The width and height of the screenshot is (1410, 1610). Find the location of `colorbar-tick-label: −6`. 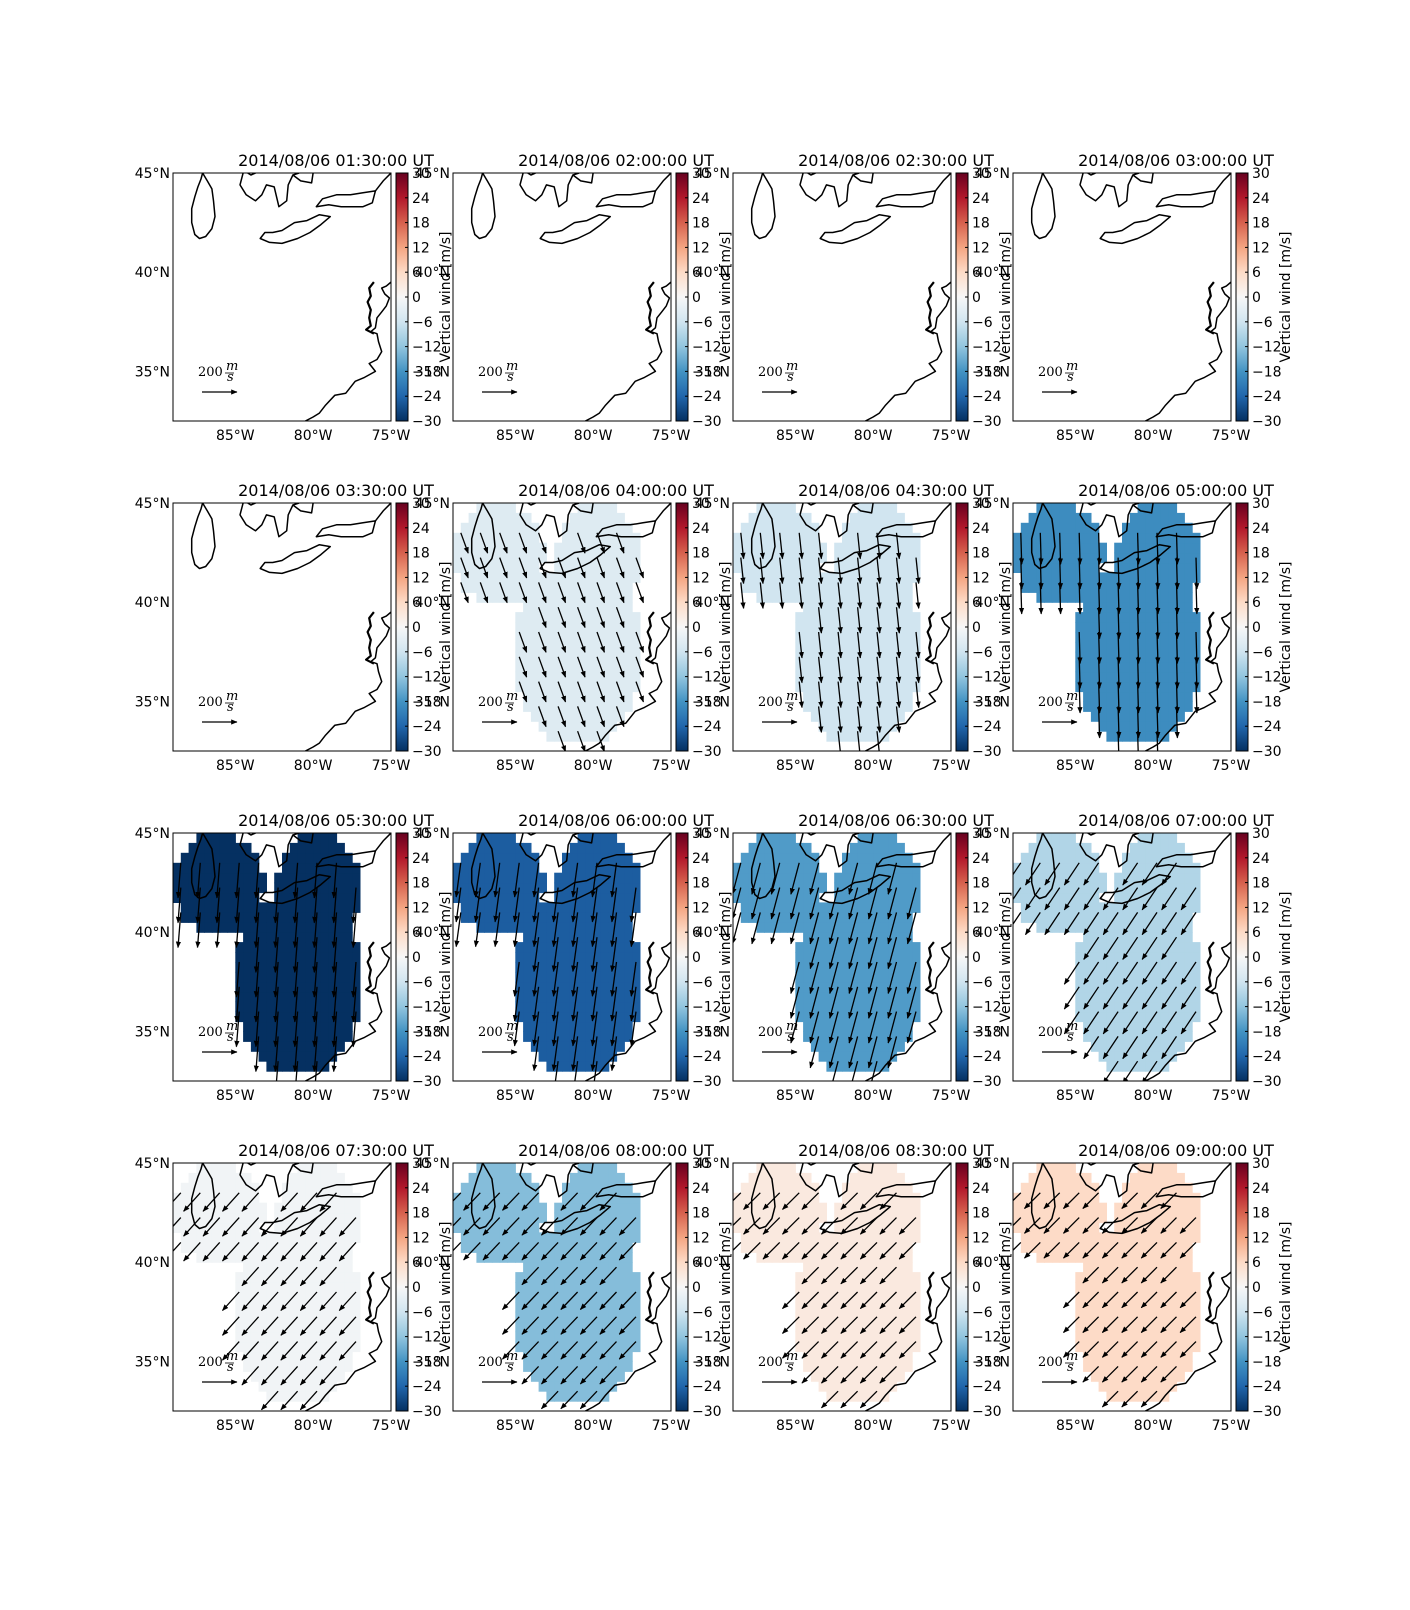

colorbar-tick-label: −6 is located at coordinates (702, 1313).